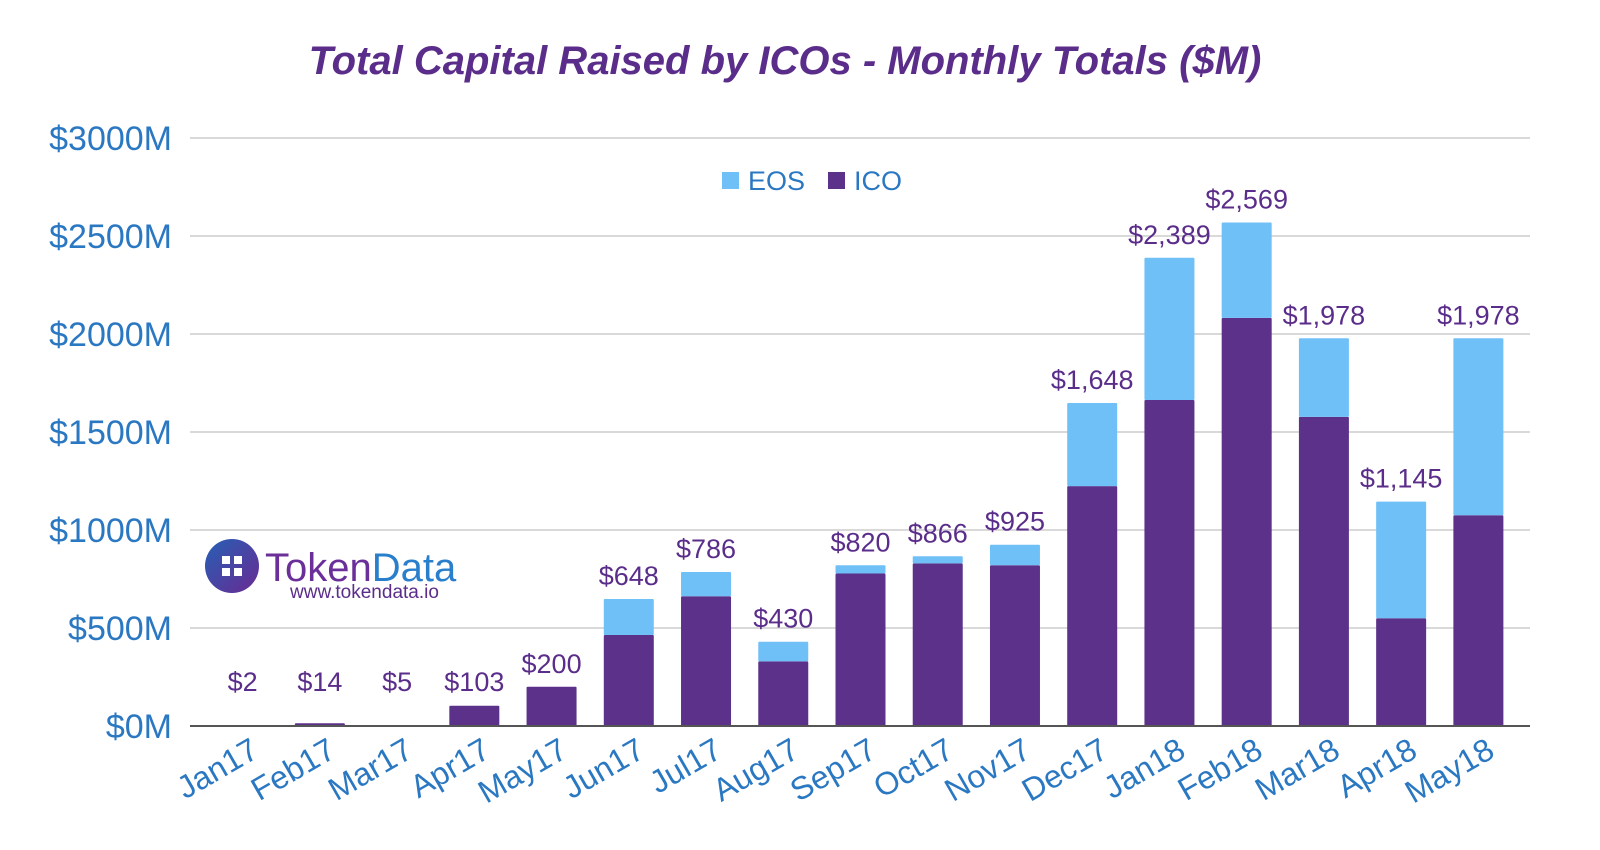 This screenshot has height=850, width=1600. What do you see at coordinates (1065, 769) in the screenshot?
I see `x-tick-label: Dec17` at bounding box center [1065, 769].